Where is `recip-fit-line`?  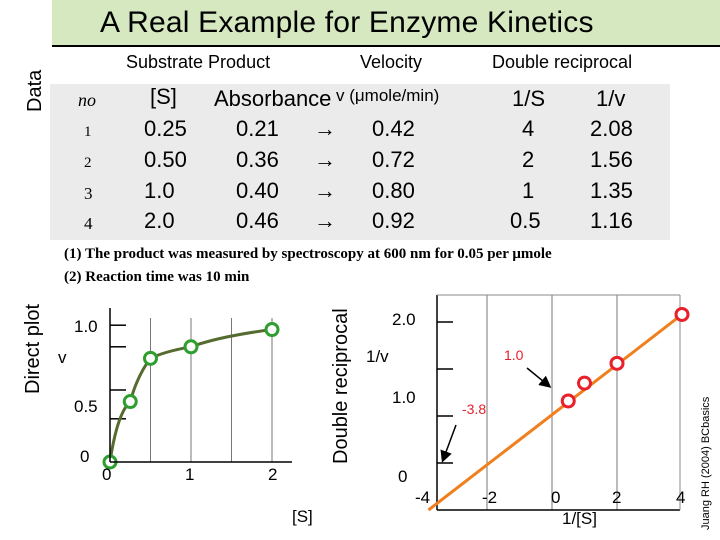 recip-fit-line is located at coordinates (555, 412).